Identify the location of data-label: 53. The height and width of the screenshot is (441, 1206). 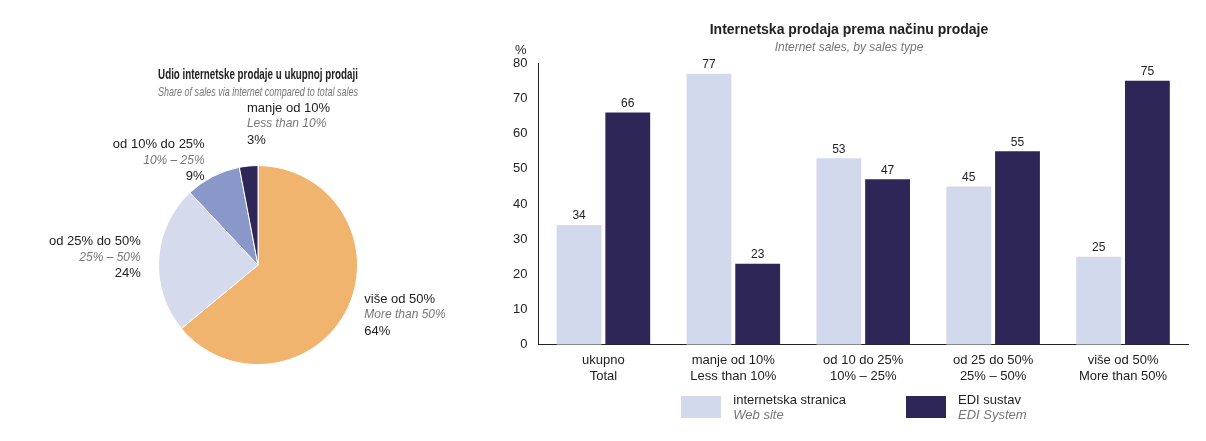
(839, 148).